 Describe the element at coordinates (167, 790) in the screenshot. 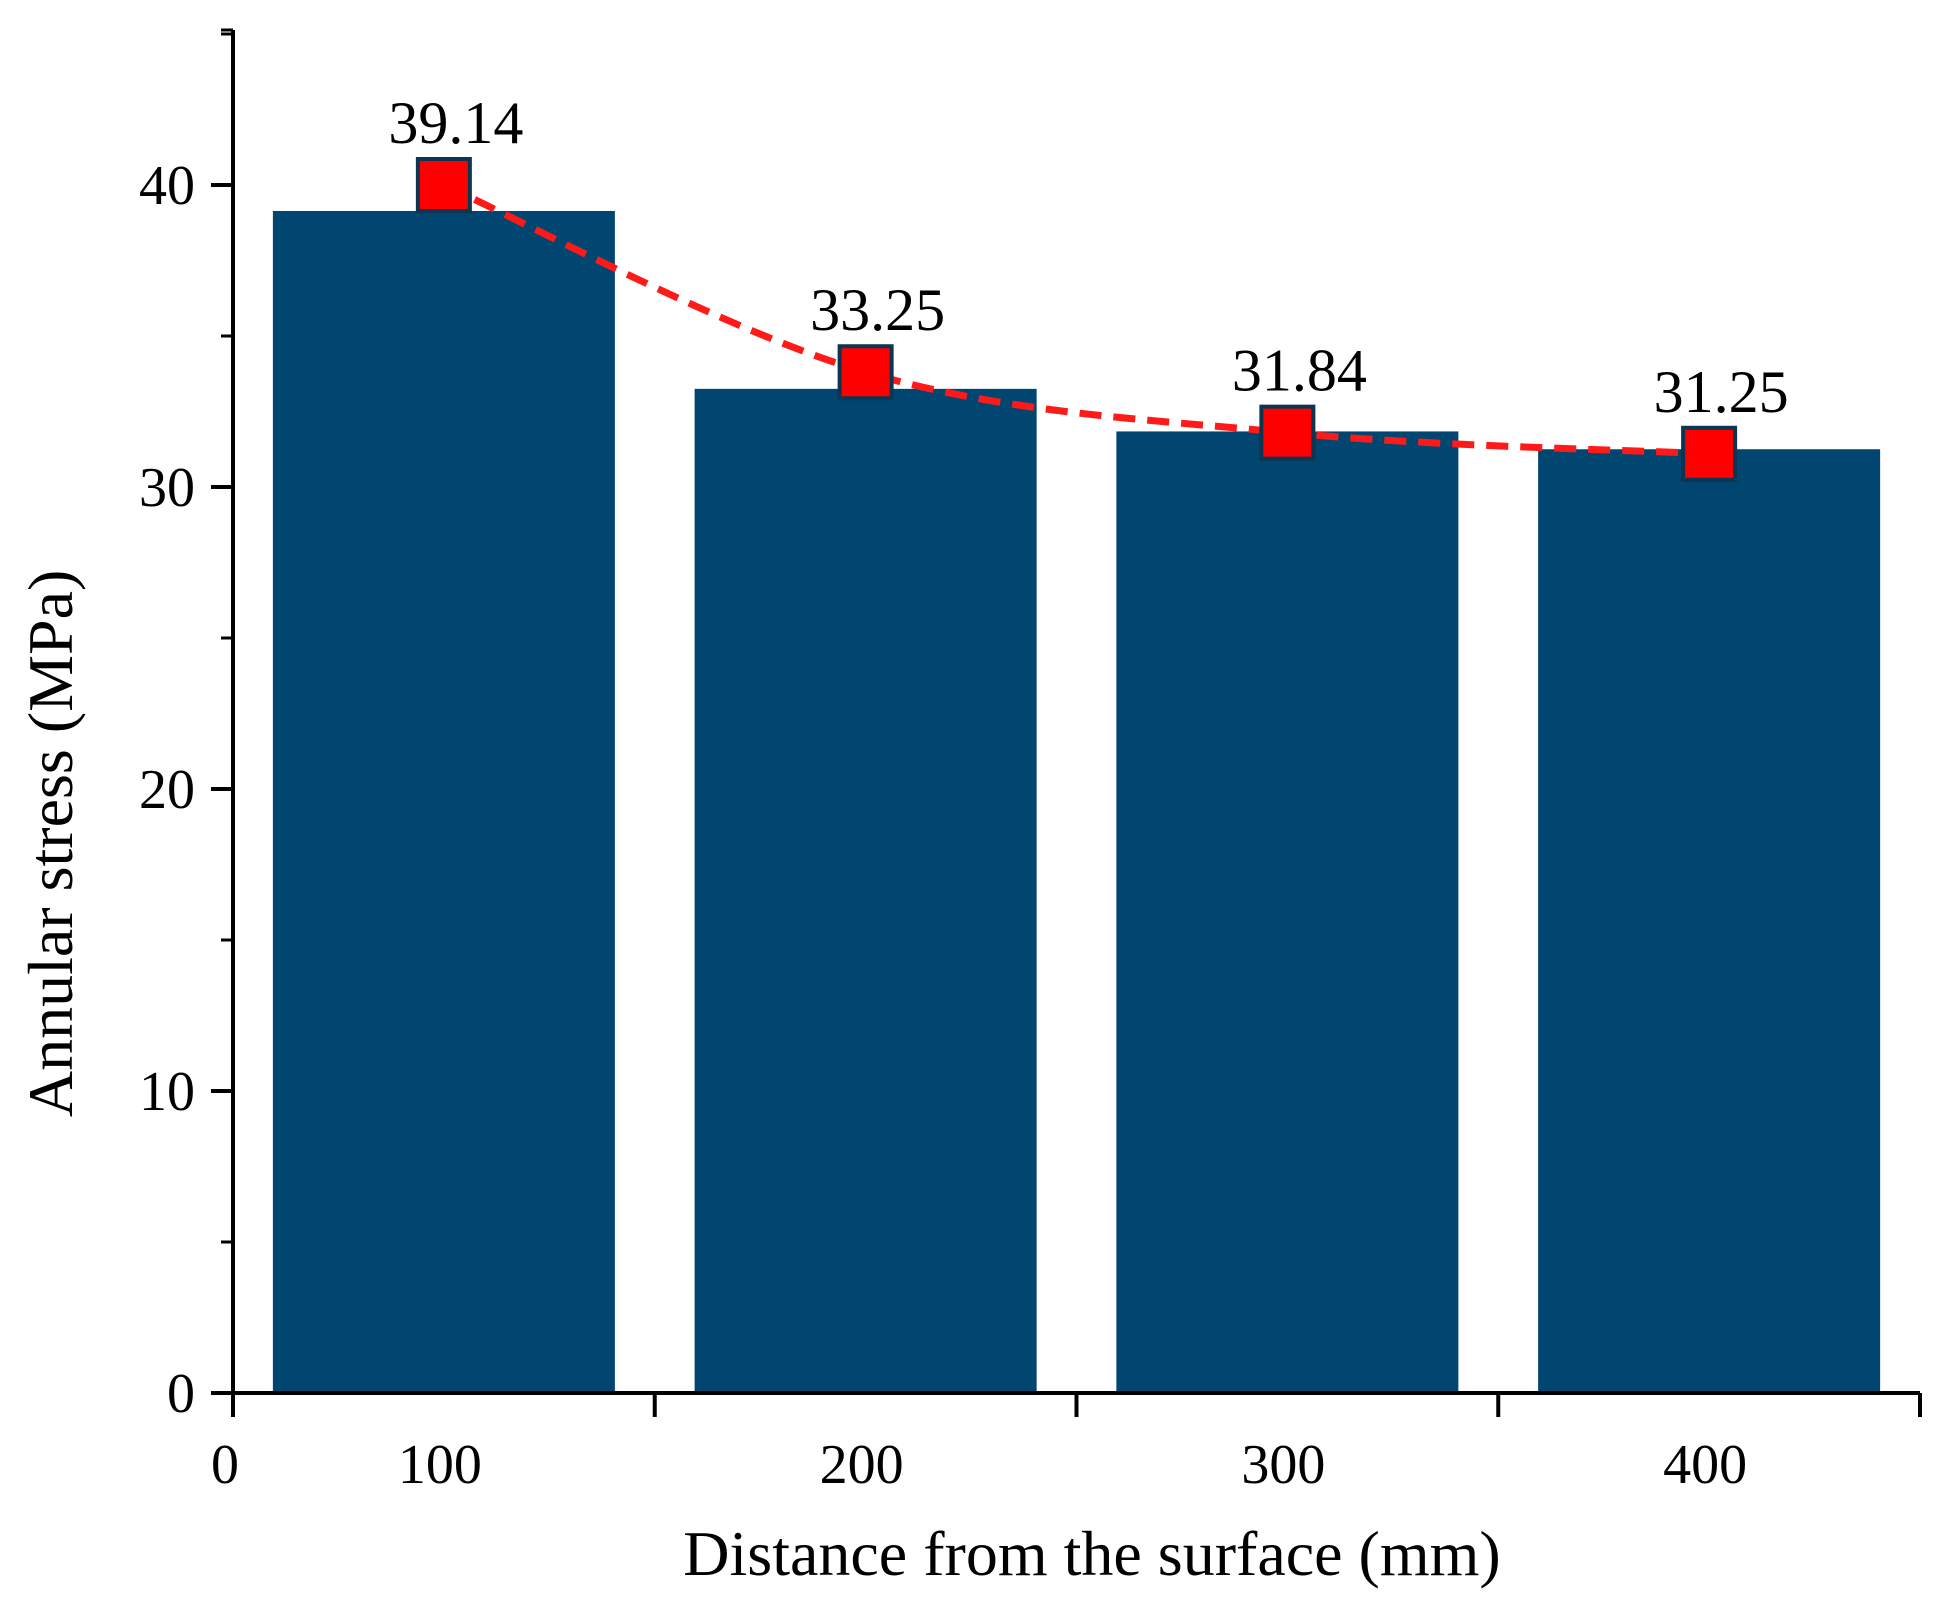

I see `y-tick-label: 20` at that location.